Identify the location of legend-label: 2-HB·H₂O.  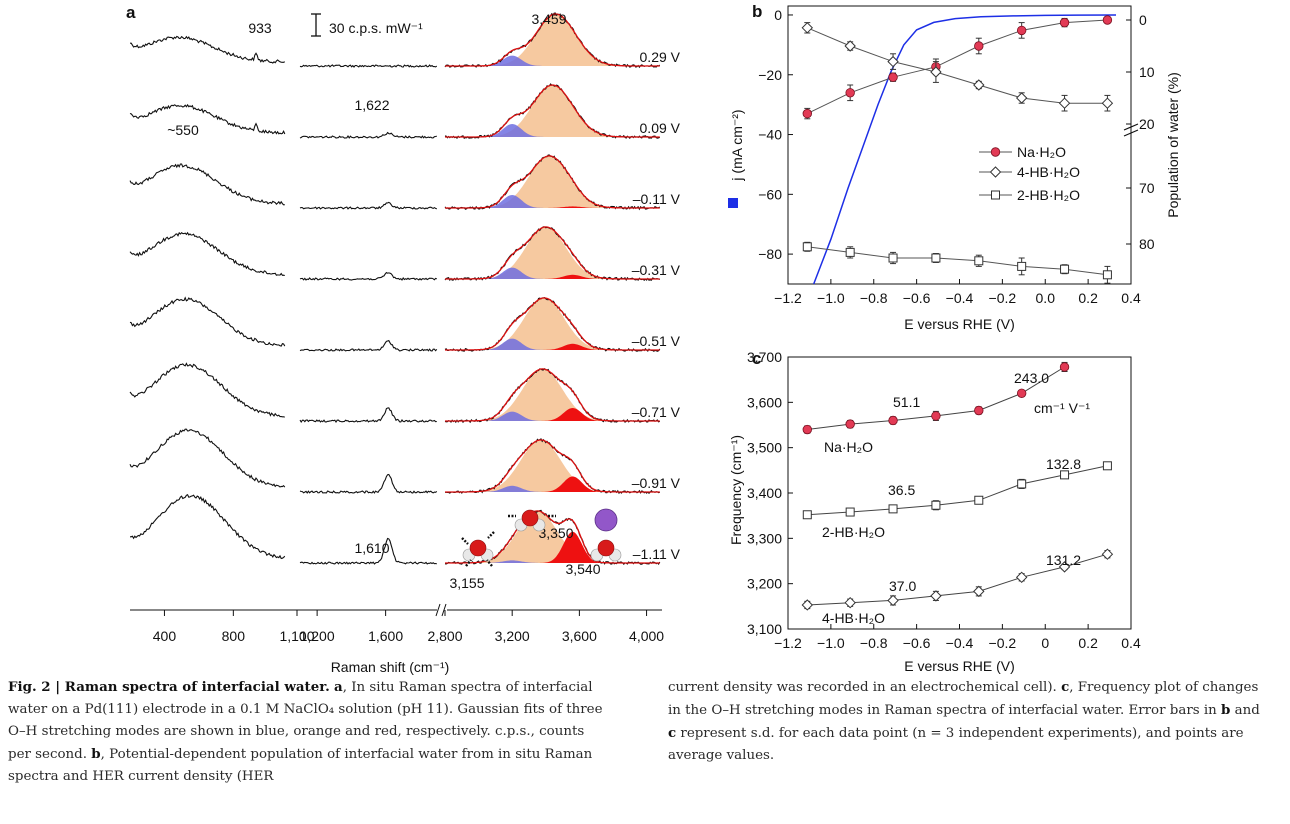
(1048, 195).